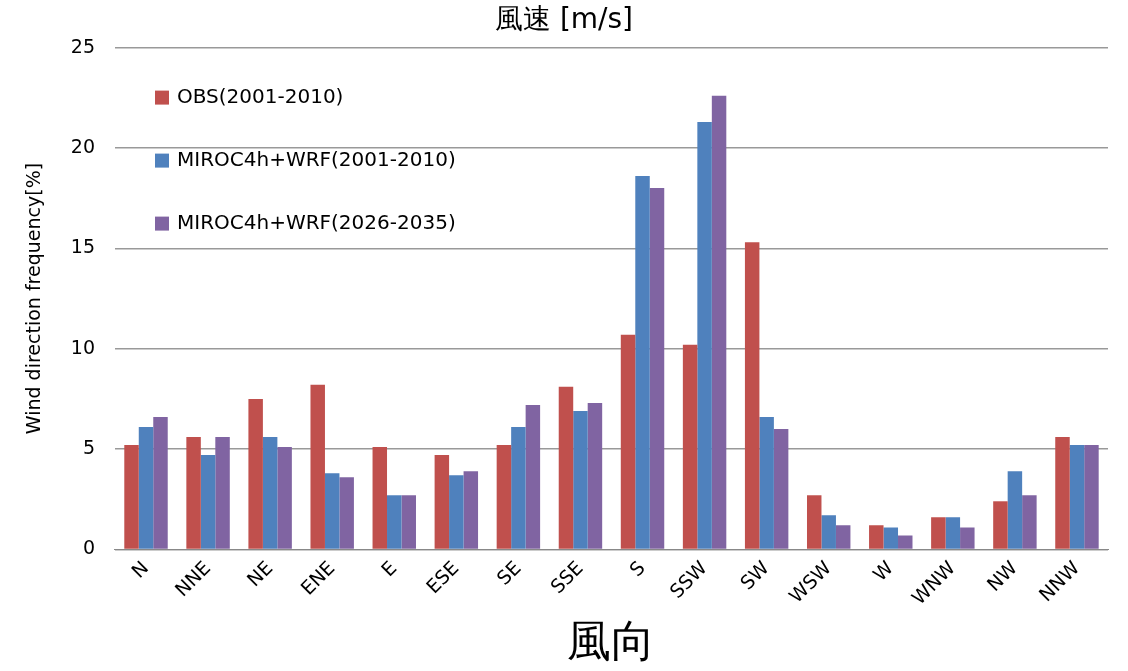 This screenshot has height=671, width=1128. I want to click on x-tick-label: SE, so click(508, 572).